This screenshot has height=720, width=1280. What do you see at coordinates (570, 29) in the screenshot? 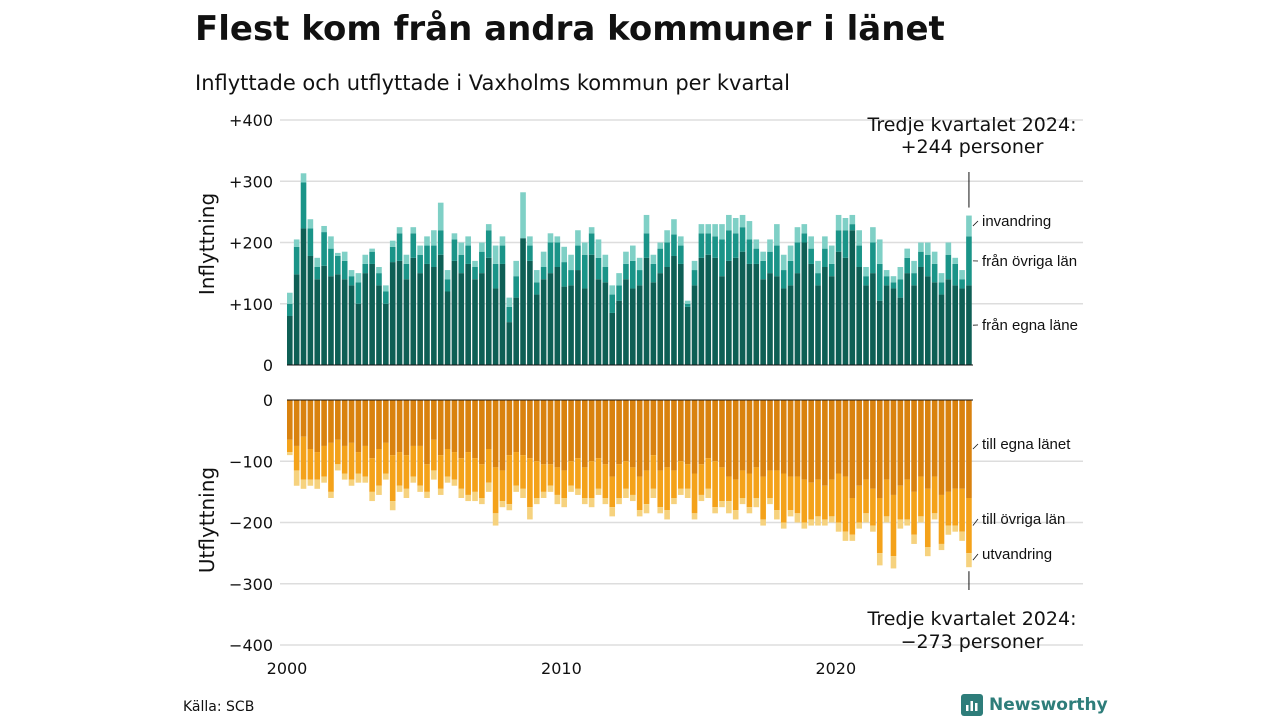
I see `chart-title: Flest kom från andra kommuner i länet` at bounding box center [570, 29].